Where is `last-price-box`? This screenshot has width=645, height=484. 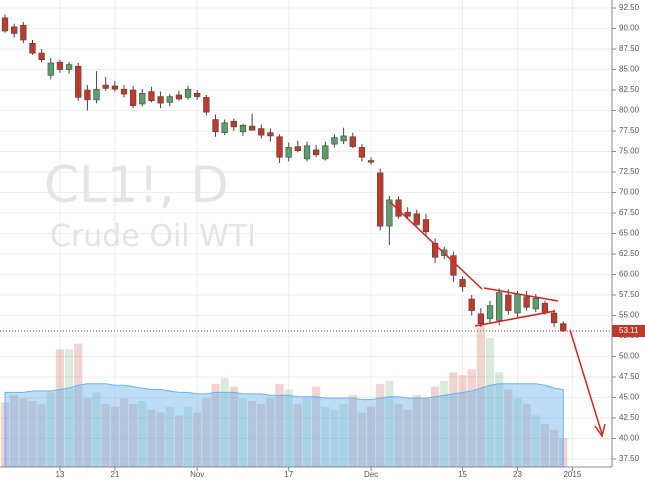 last-price-box is located at coordinates (628, 330).